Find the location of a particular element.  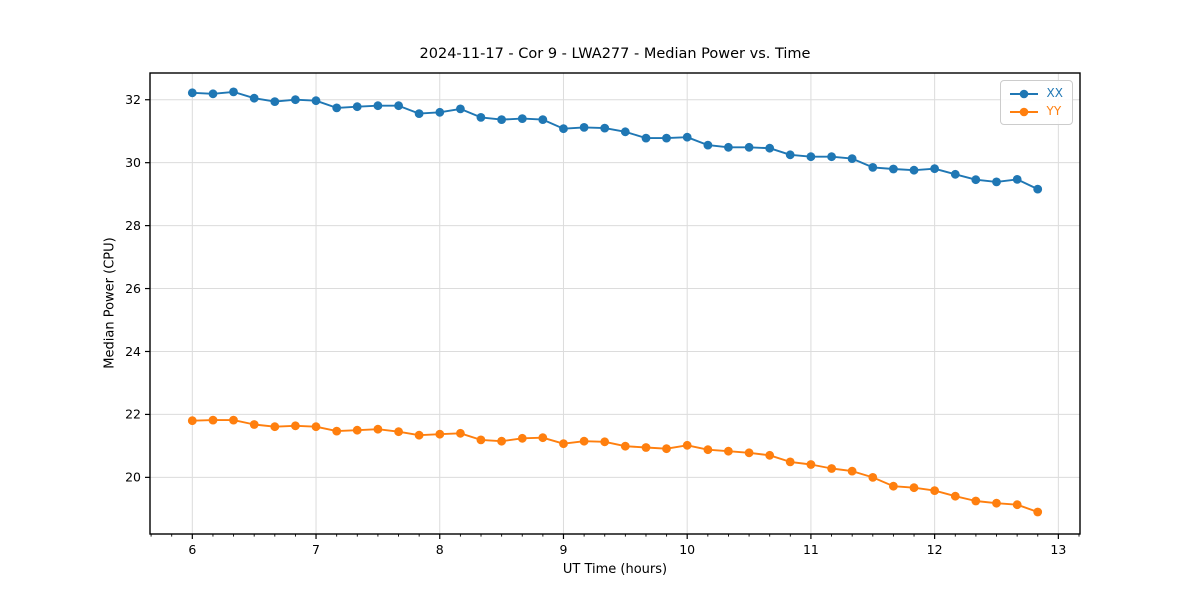

y-tick-label: 22 is located at coordinates (133, 414).